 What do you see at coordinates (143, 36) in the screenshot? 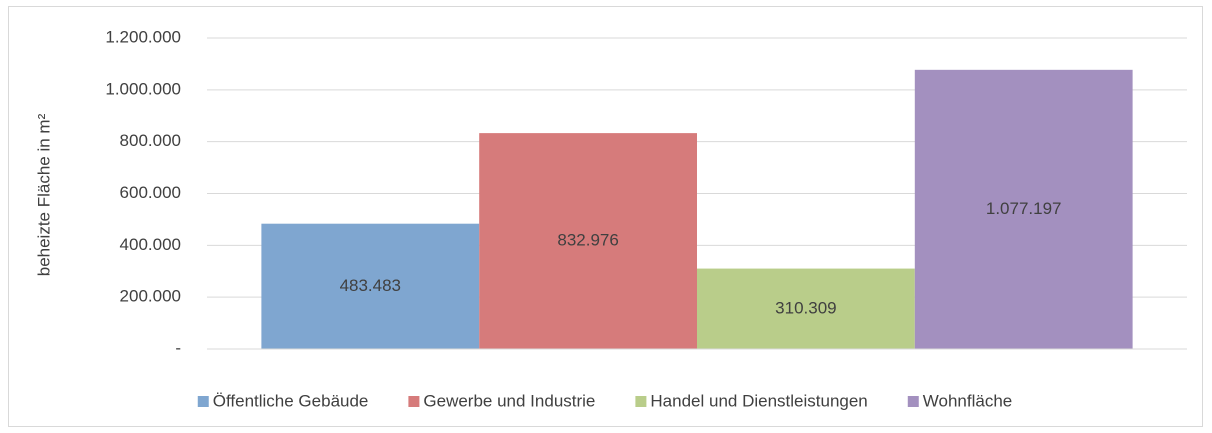
I see `y-tick-label: 1.200.000` at bounding box center [143, 36].